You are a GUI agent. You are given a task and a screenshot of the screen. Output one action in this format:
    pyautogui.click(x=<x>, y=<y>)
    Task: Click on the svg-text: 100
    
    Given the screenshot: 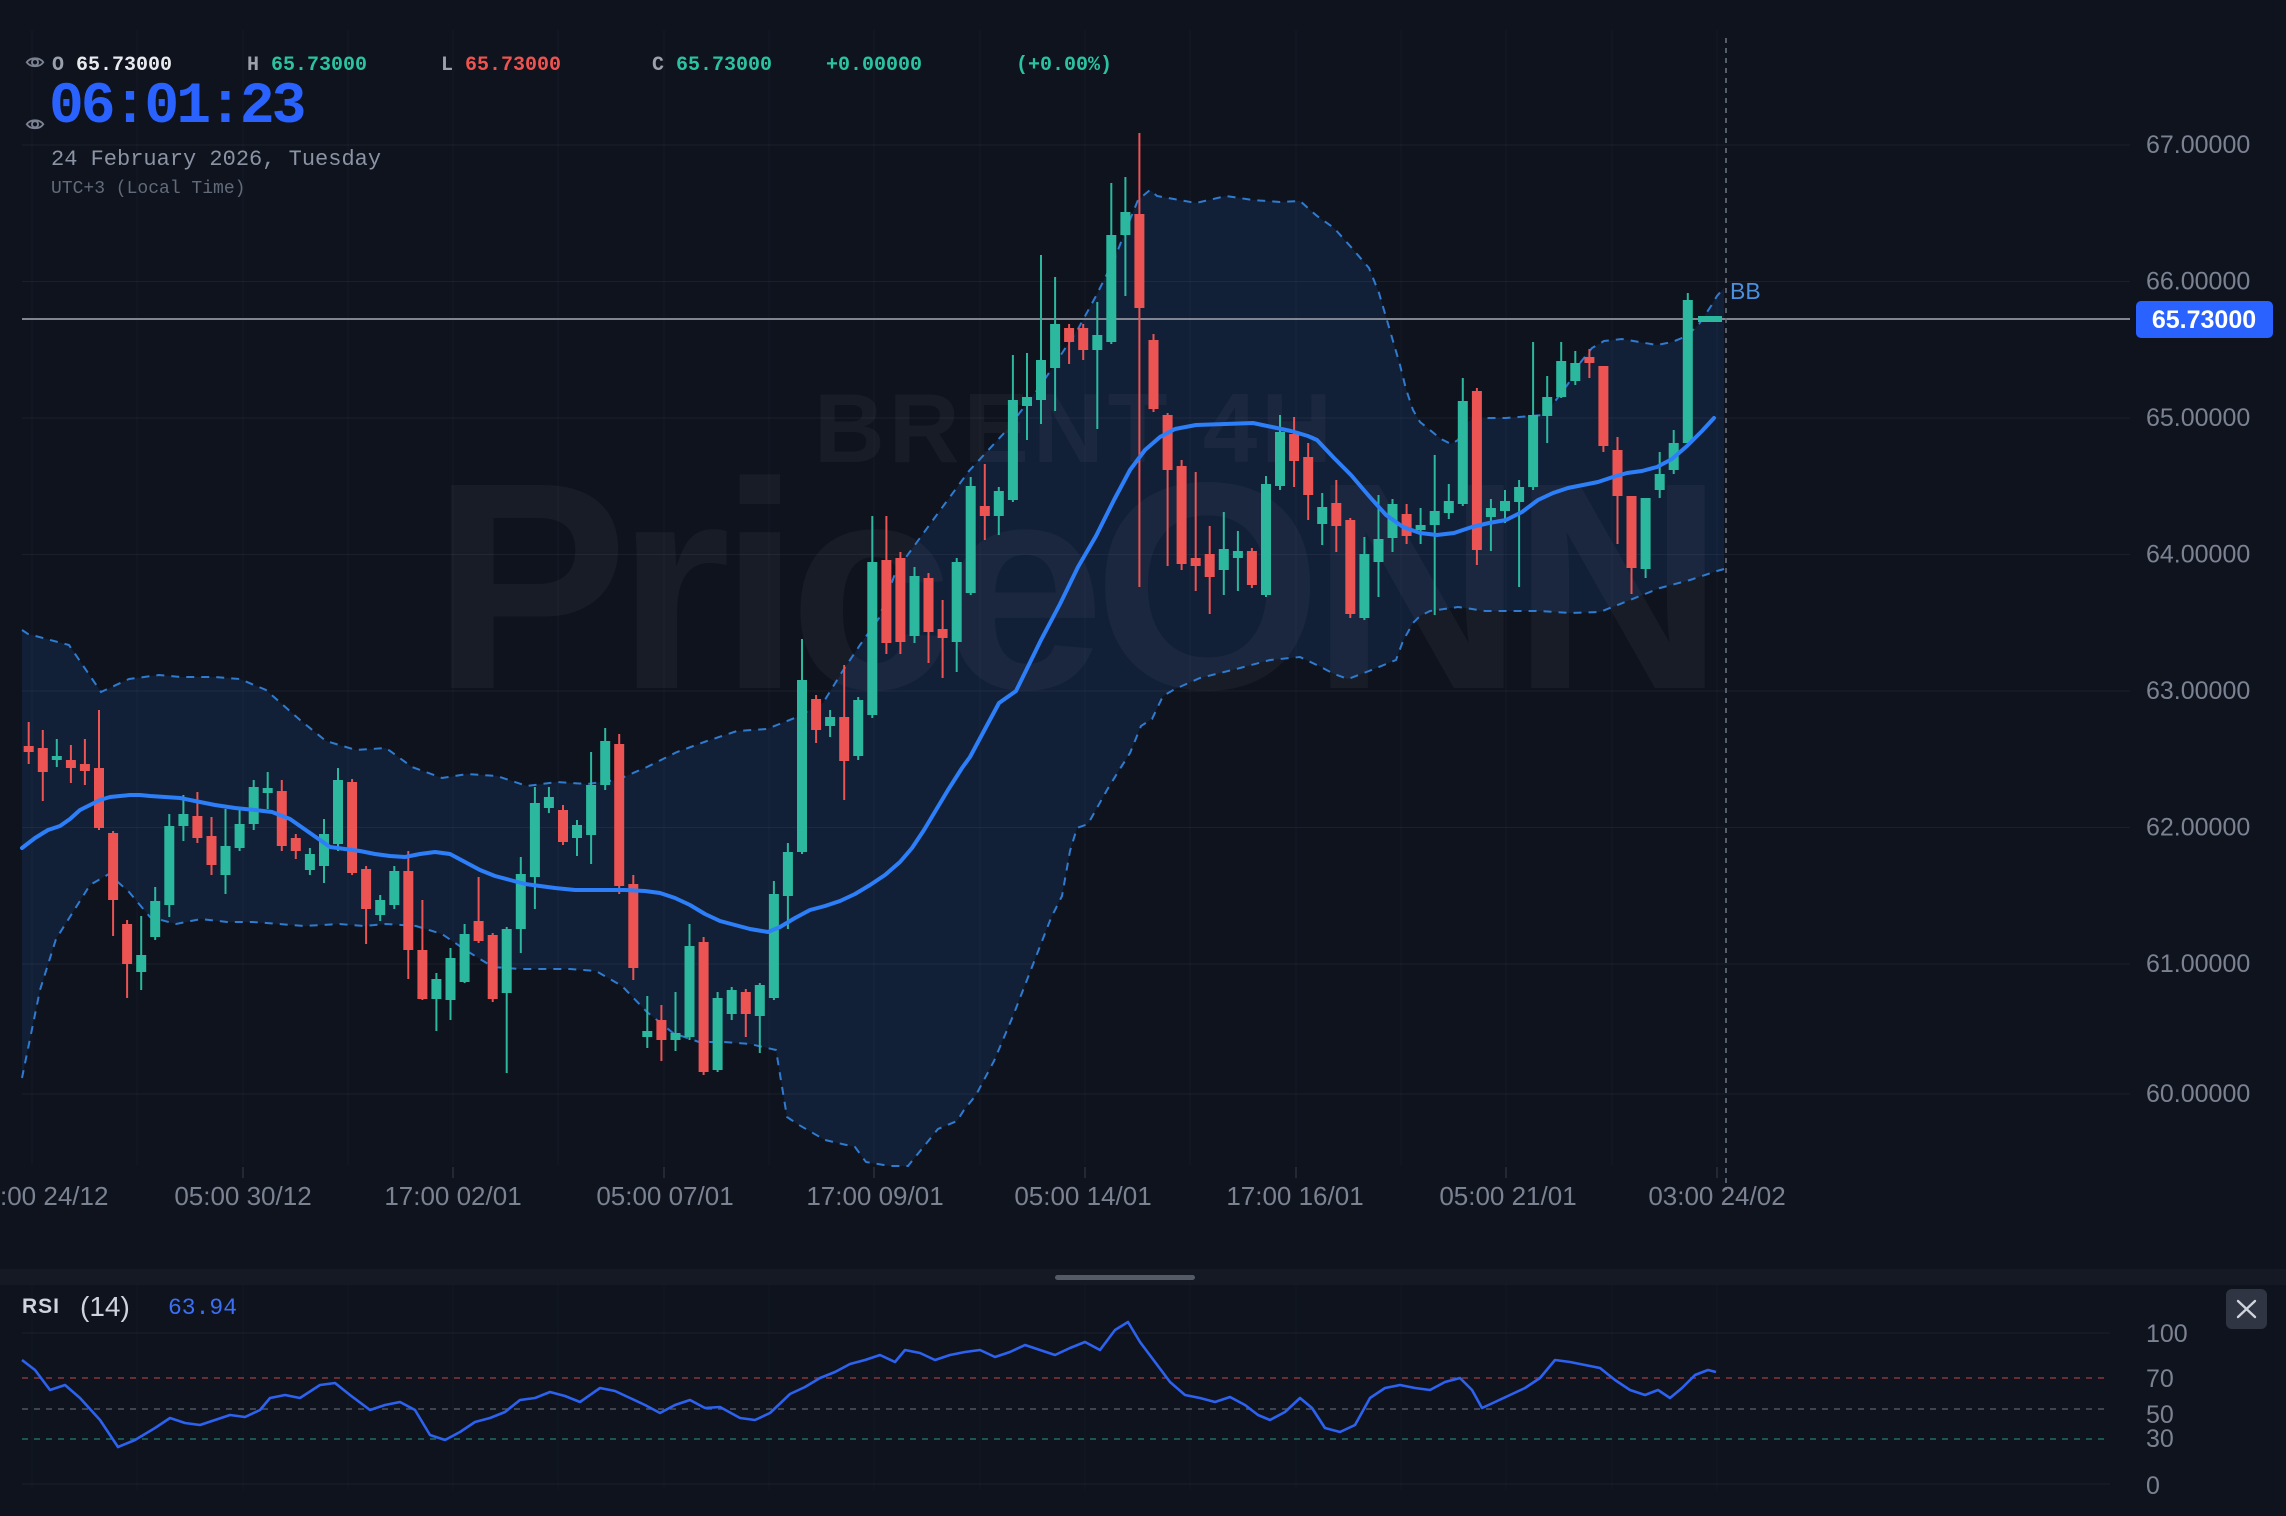 What is the action you would take?
    pyautogui.click(x=2167, y=1334)
    